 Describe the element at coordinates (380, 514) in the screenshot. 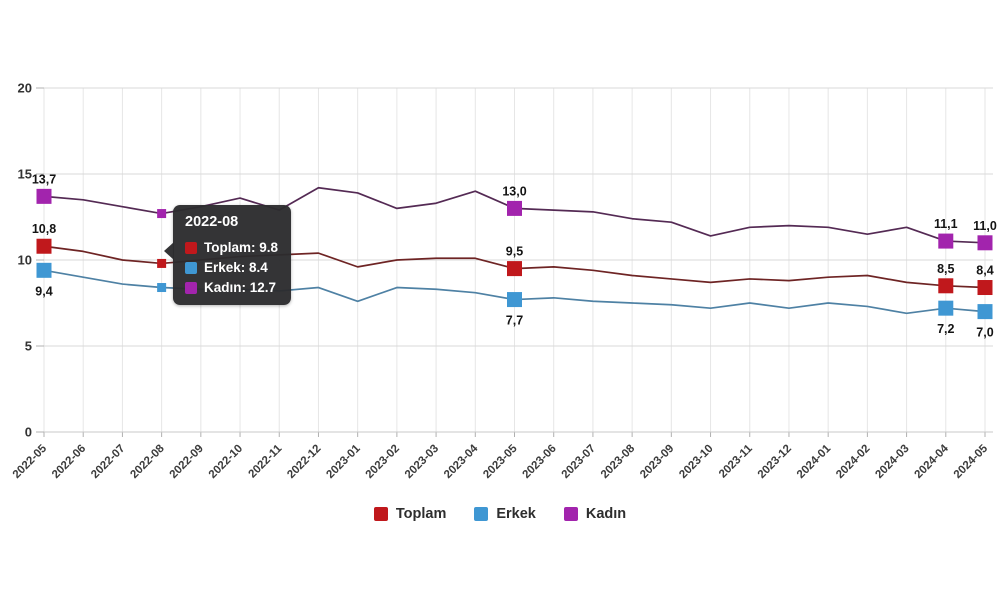

I see `toplam-legend-swatch` at that location.